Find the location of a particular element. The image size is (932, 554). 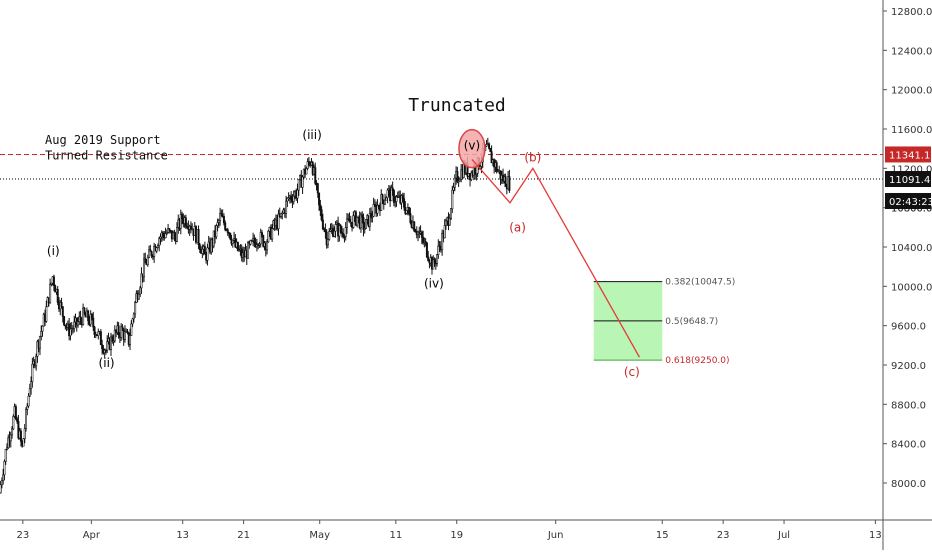

y-tick-label: 9600.0 is located at coordinates (908, 327).